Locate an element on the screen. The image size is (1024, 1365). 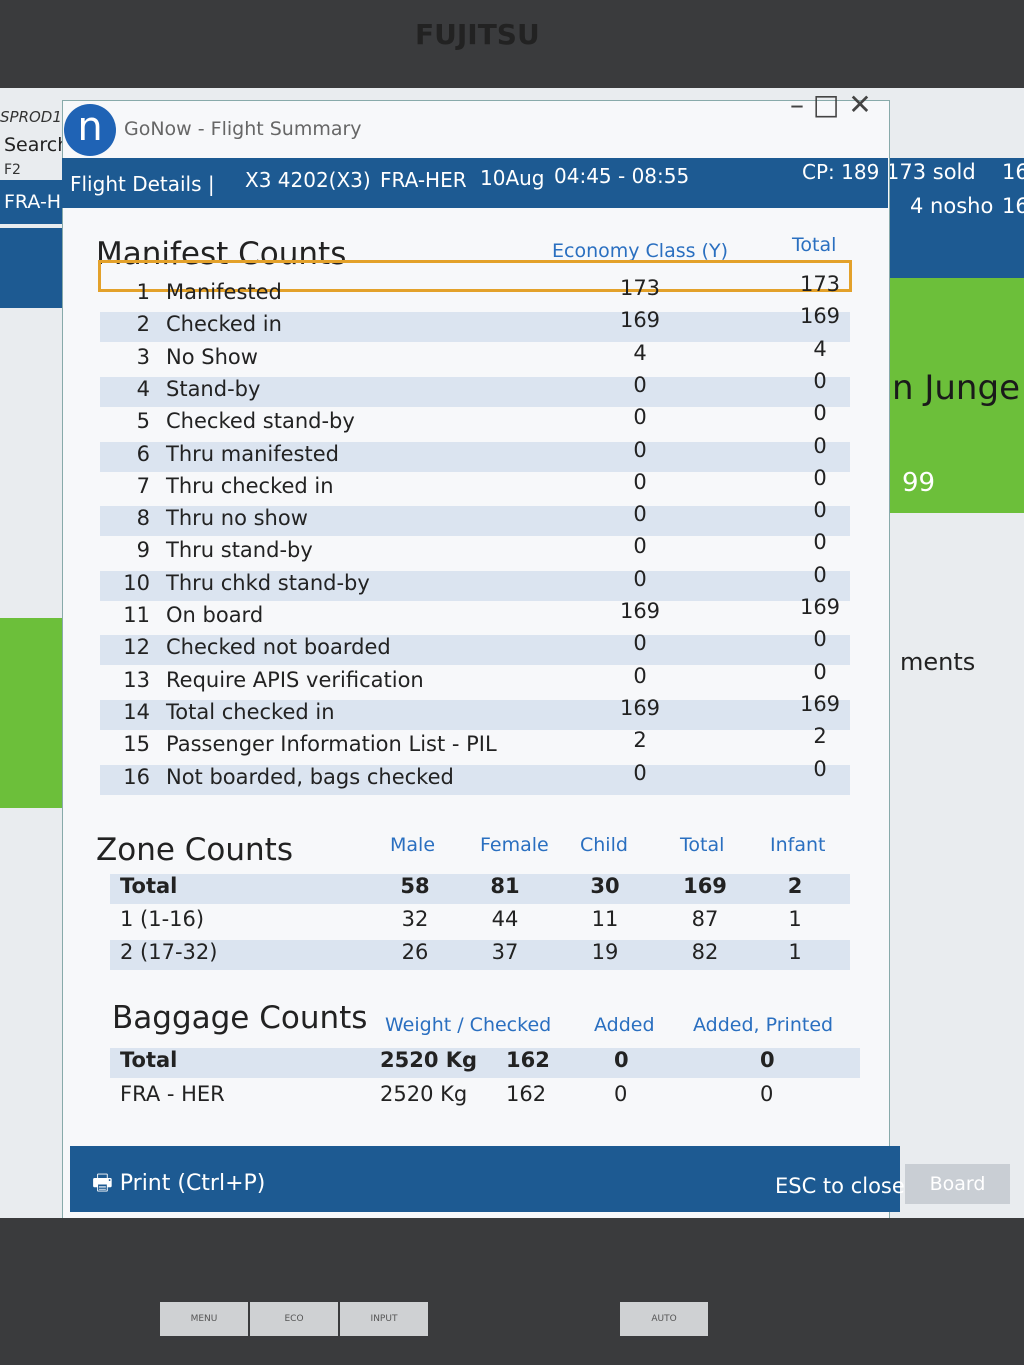
sold: 173 sold is located at coordinates (931, 172).